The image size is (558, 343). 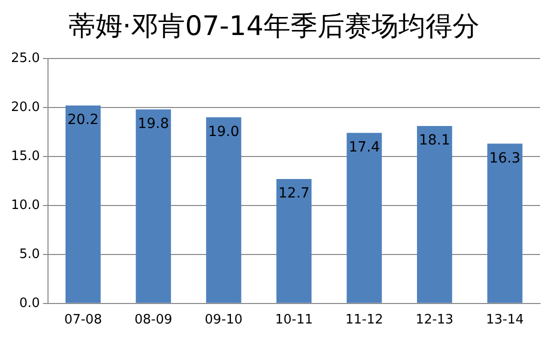 I want to click on x-tick-label: 09-10, so click(x=223, y=320).